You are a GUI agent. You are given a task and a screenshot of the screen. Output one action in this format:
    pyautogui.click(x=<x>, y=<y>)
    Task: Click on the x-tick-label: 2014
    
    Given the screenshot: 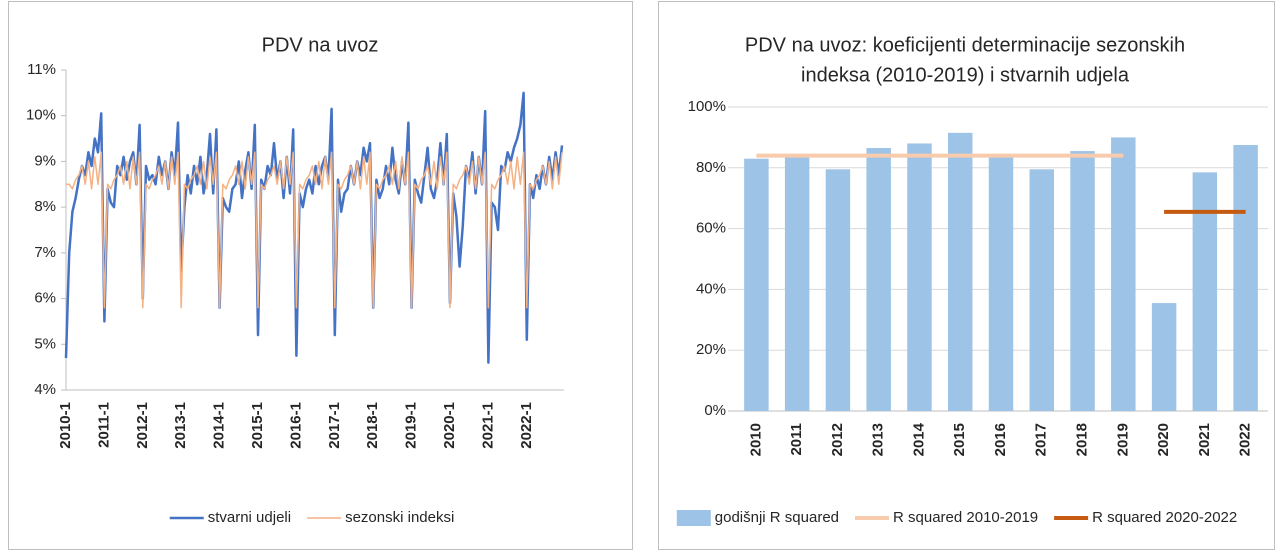 What is the action you would take?
    pyautogui.click(x=918, y=439)
    